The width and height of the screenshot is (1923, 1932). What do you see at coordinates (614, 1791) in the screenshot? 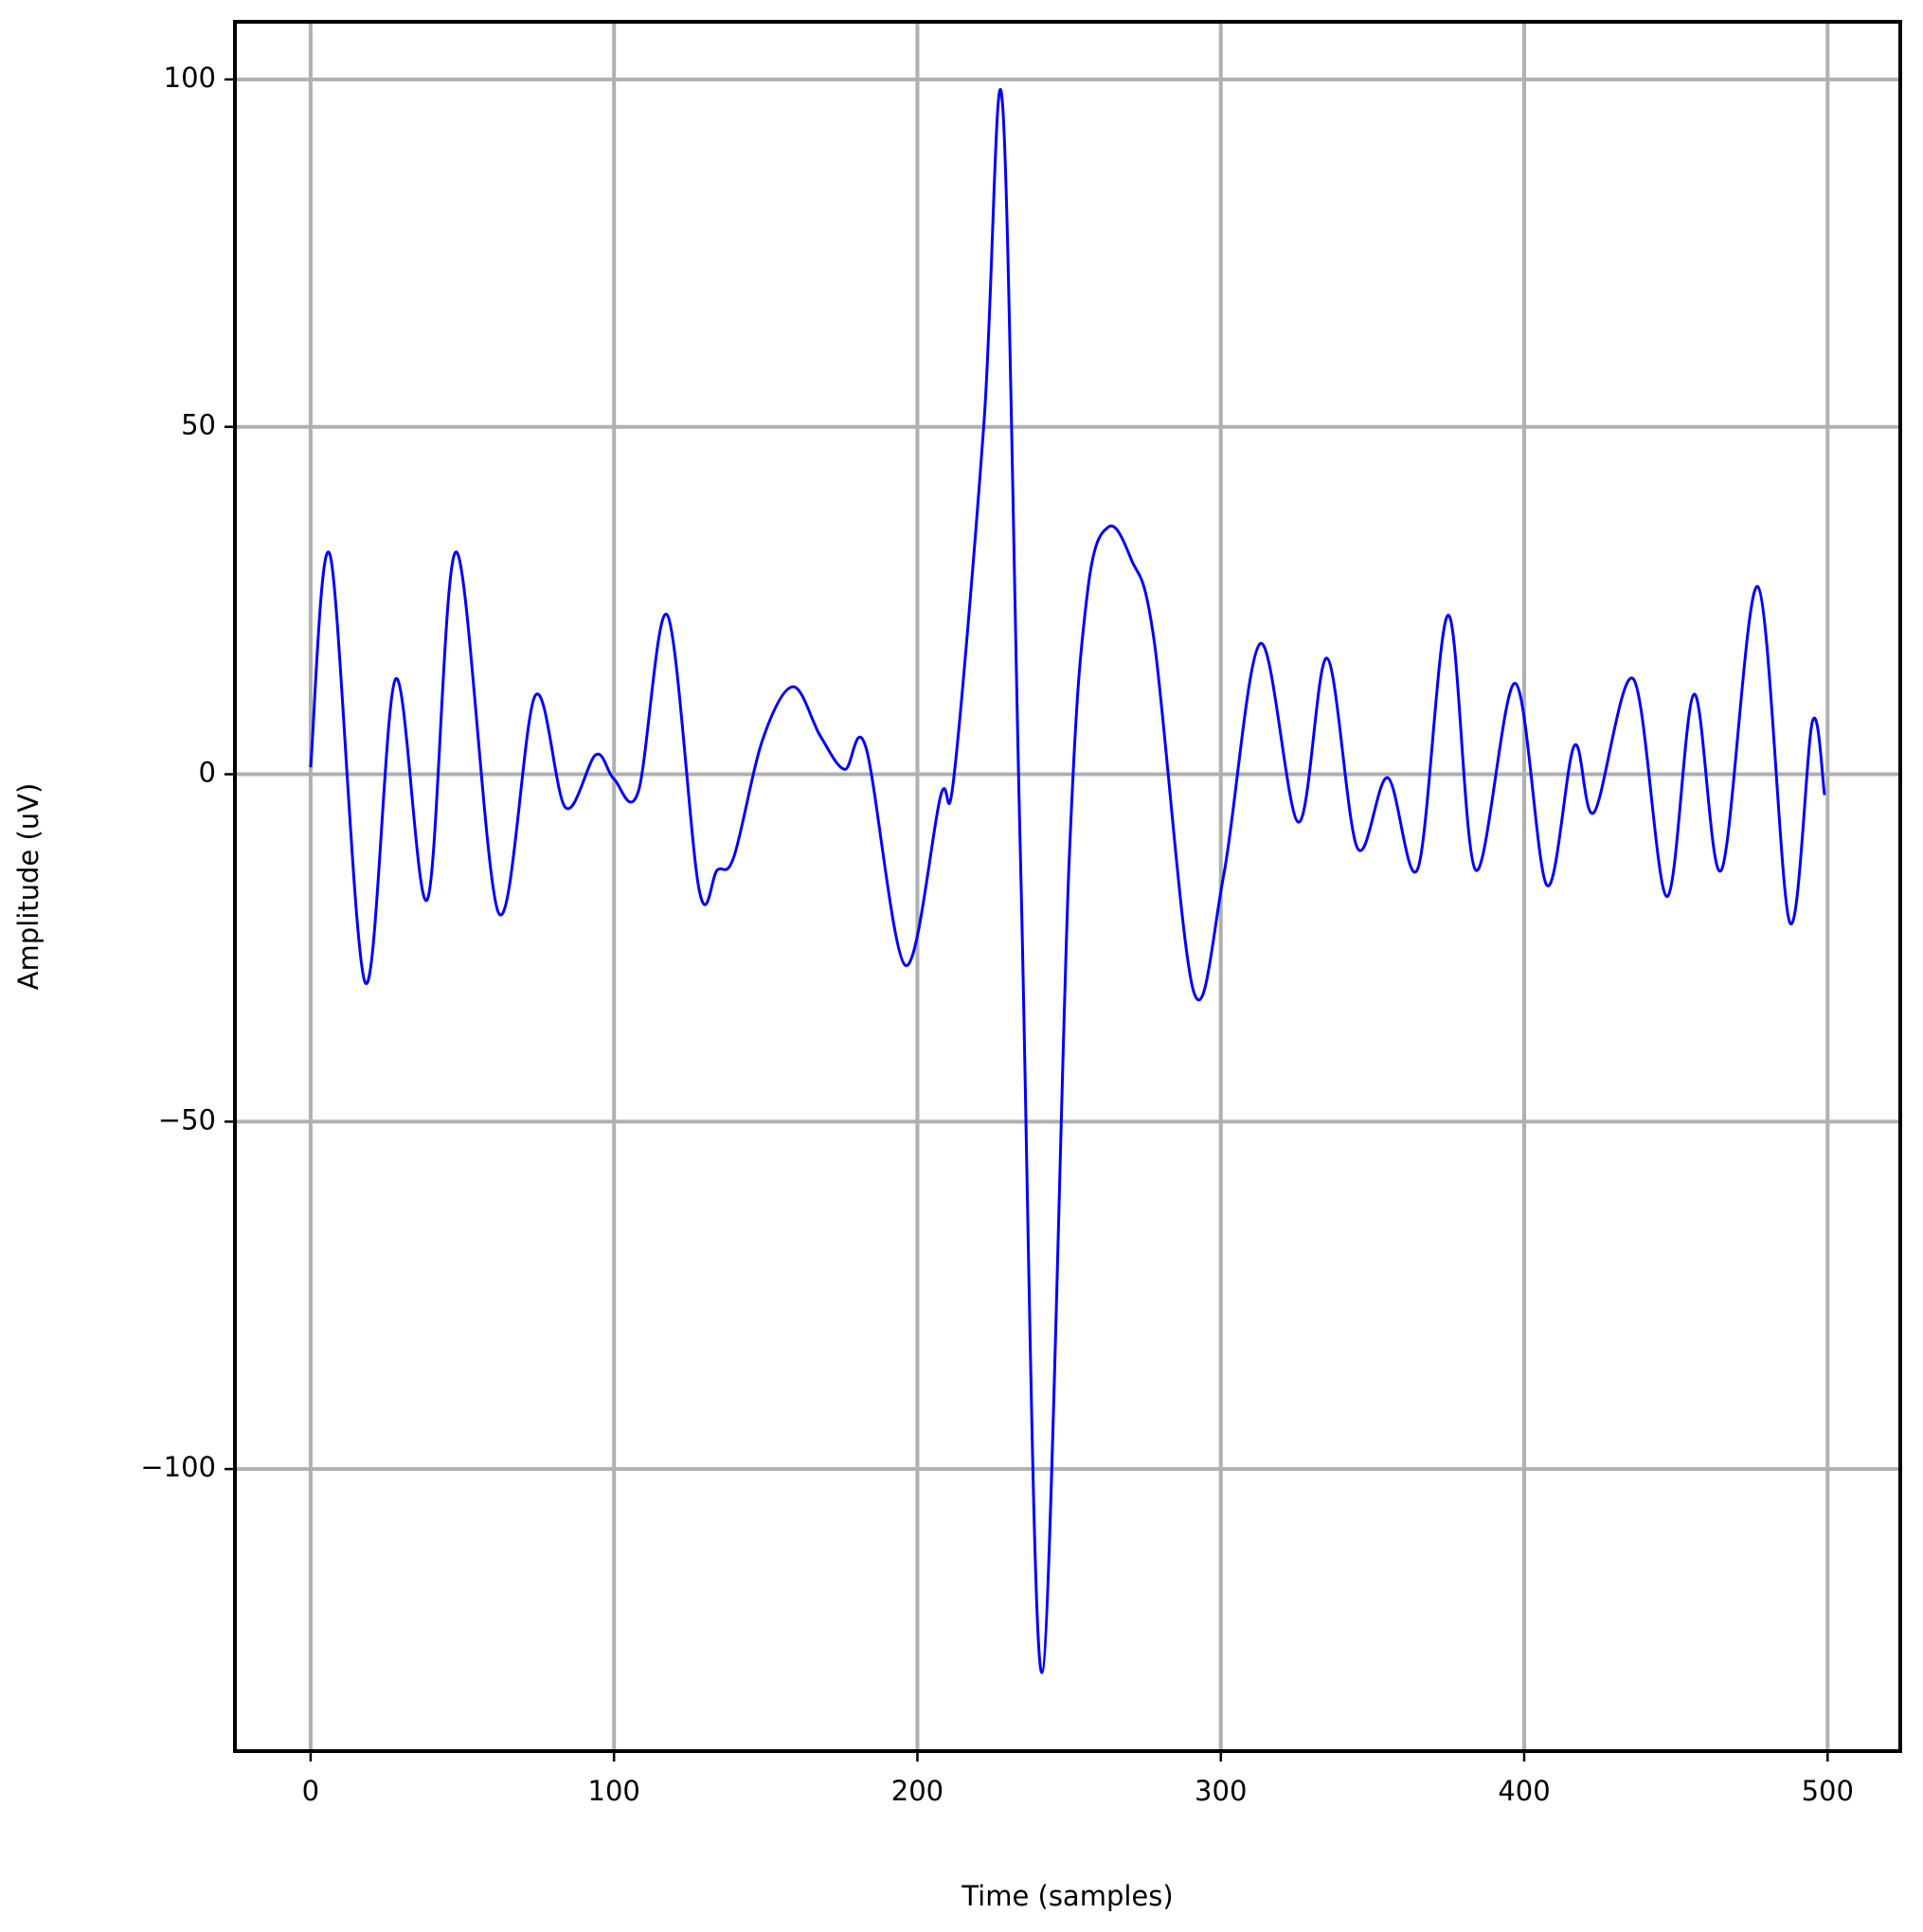
I see `x-tick-label: 100` at bounding box center [614, 1791].